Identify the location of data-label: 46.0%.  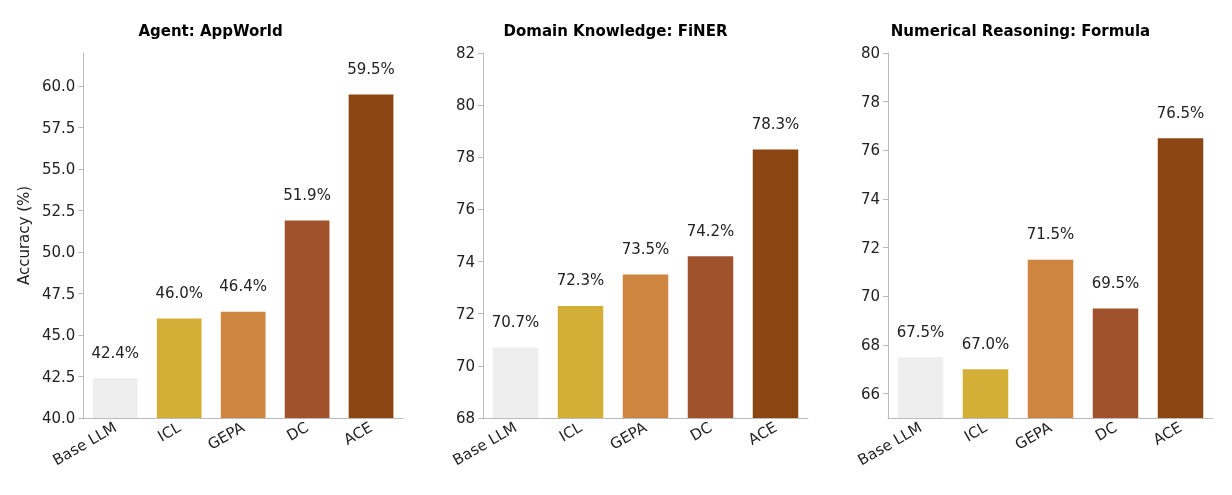
(179, 292).